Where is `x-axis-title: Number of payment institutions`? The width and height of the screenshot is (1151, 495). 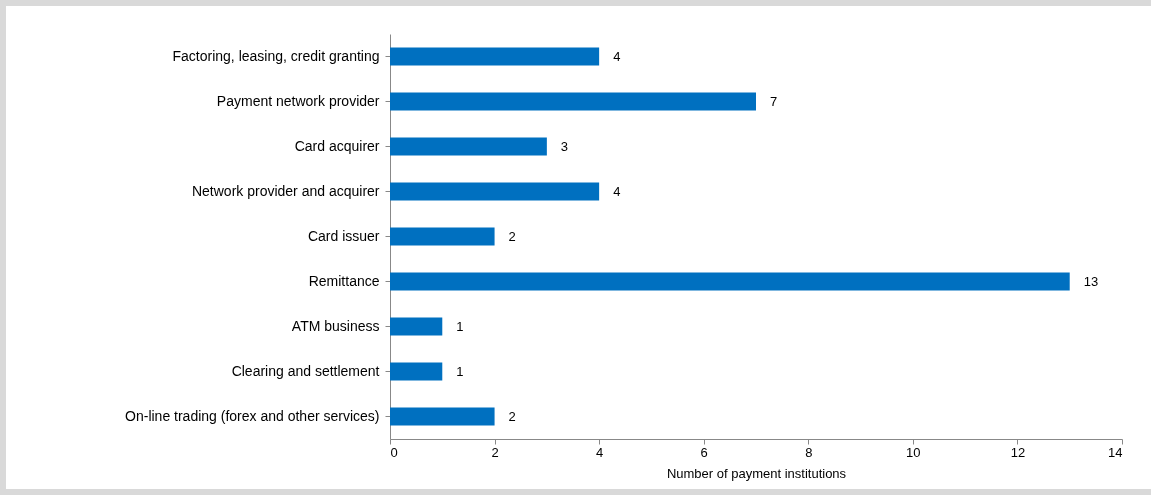 x-axis-title: Number of payment institutions is located at coordinates (756, 473).